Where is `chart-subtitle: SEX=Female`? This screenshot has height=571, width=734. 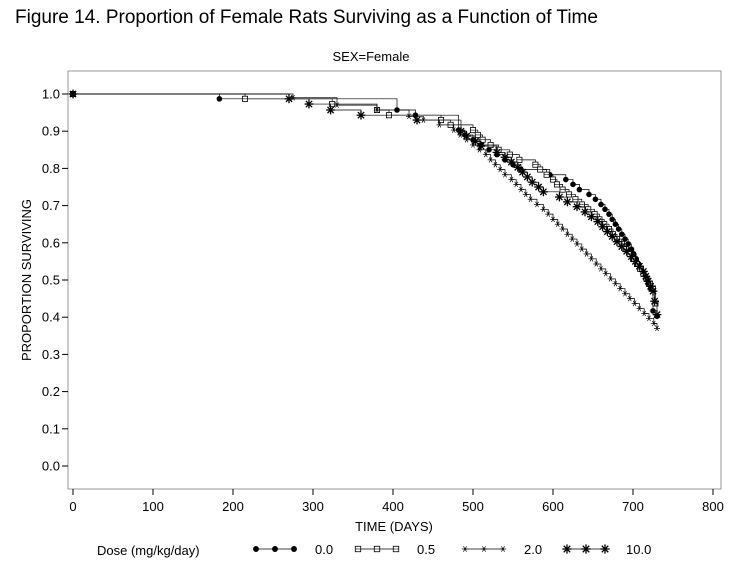 chart-subtitle: SEX=Female is located at coordinates (371, 56).